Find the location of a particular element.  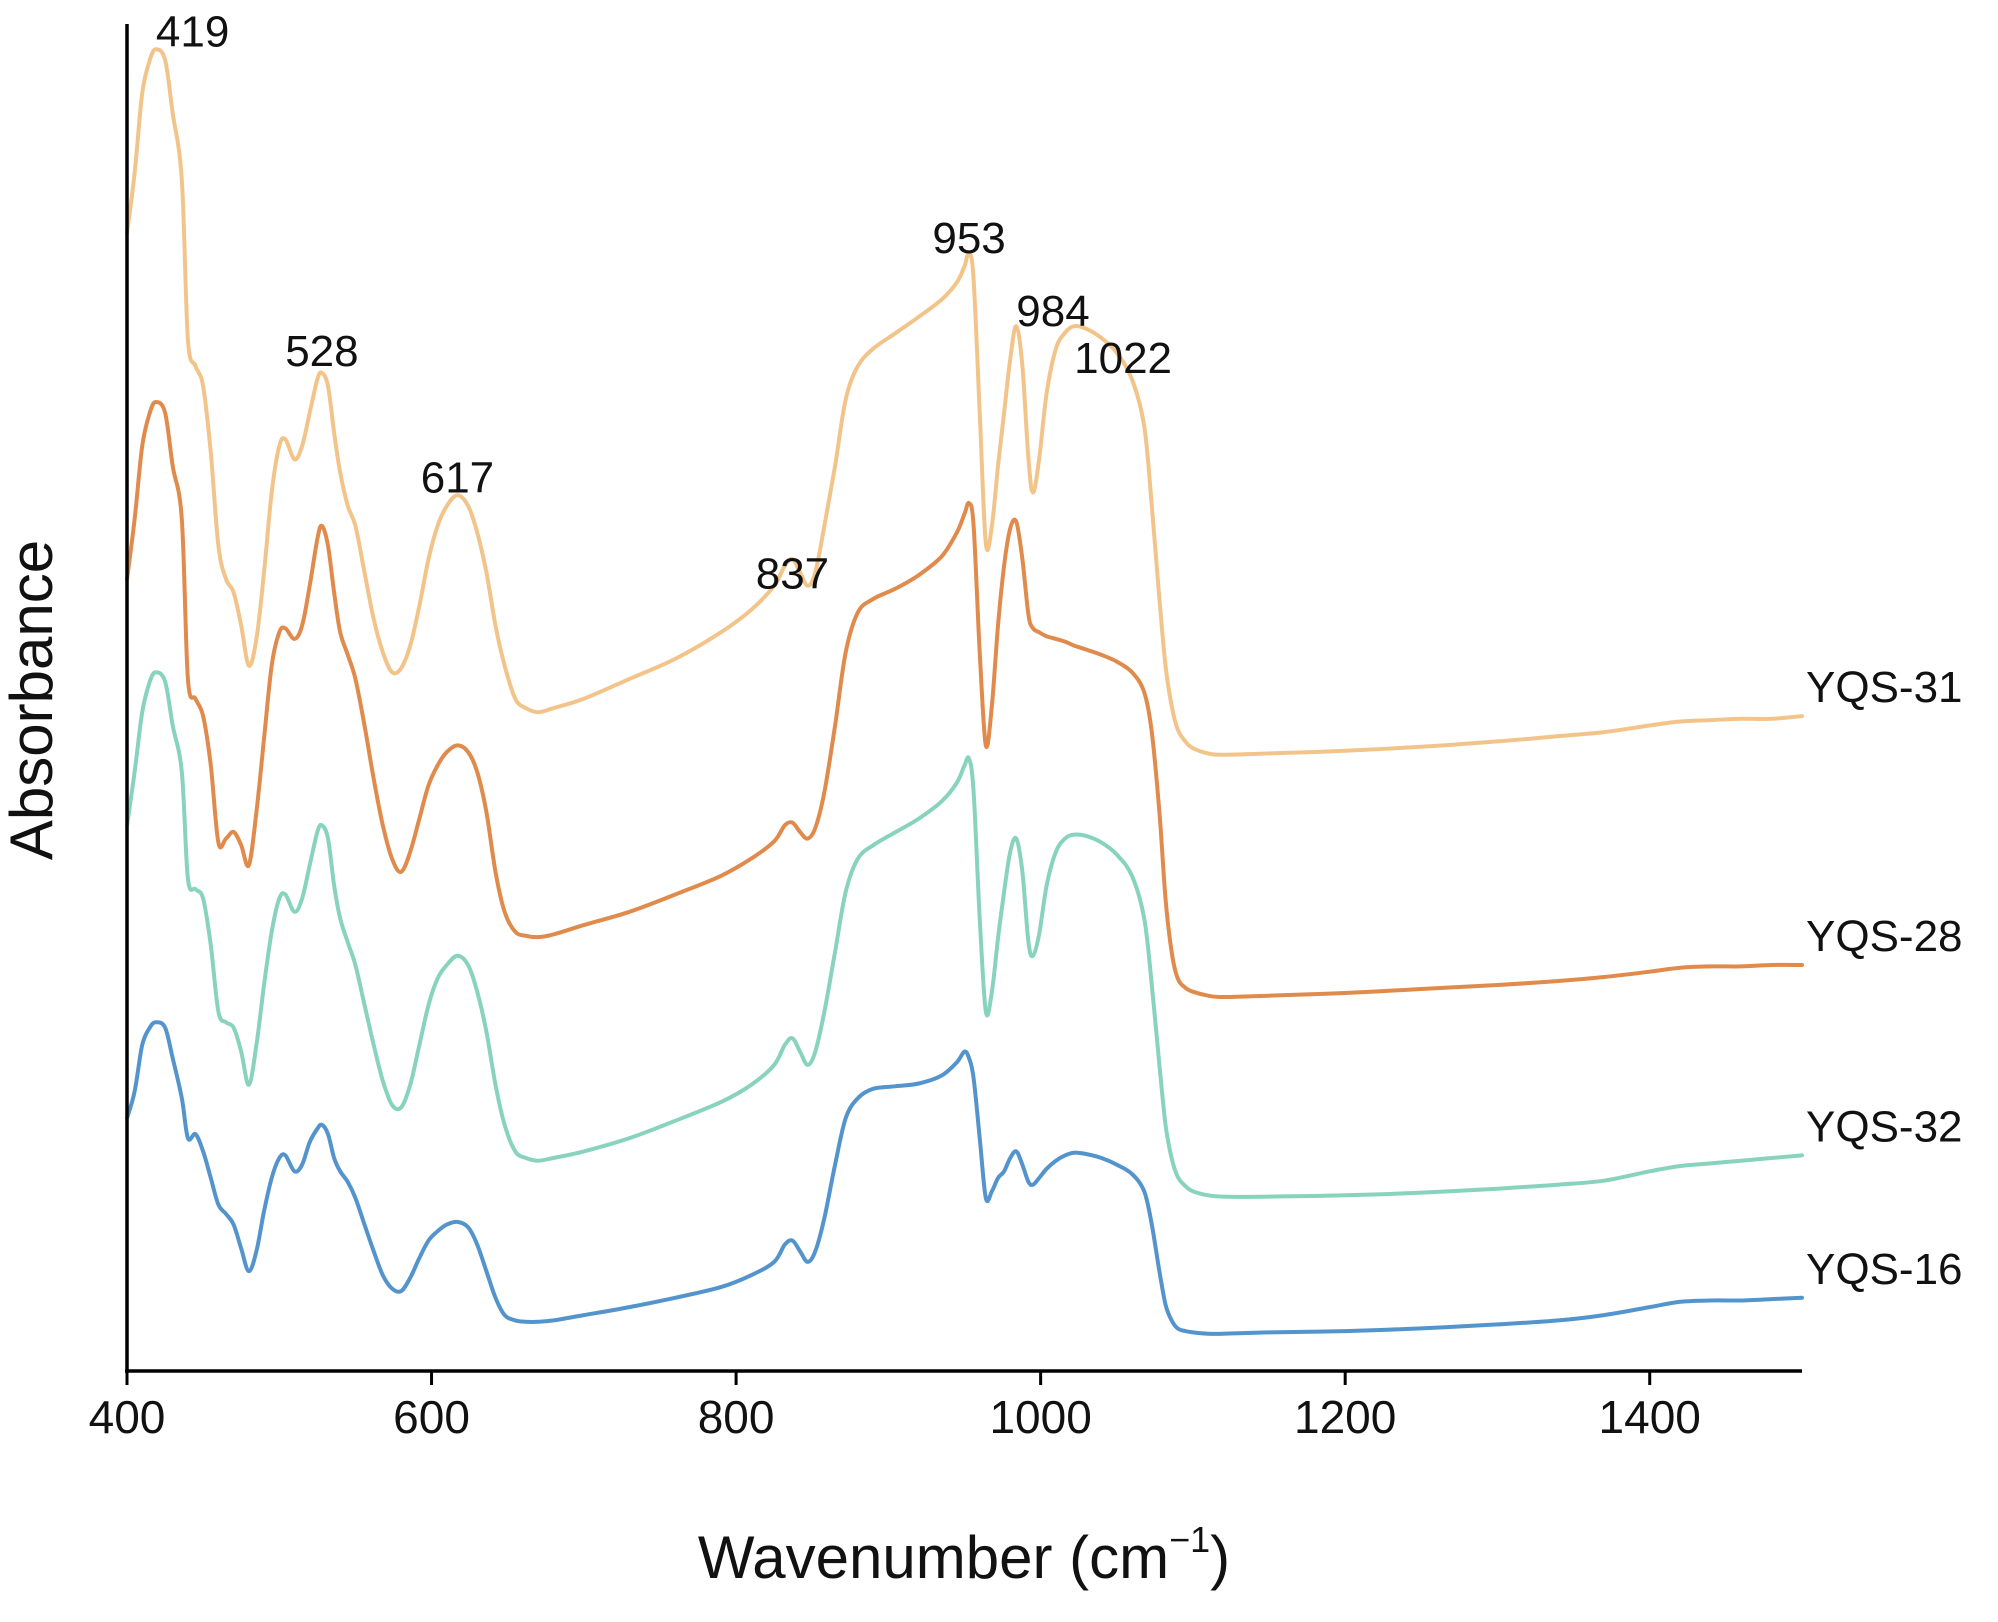

peak-label-419: 419 is located at coordinates (192, 32).